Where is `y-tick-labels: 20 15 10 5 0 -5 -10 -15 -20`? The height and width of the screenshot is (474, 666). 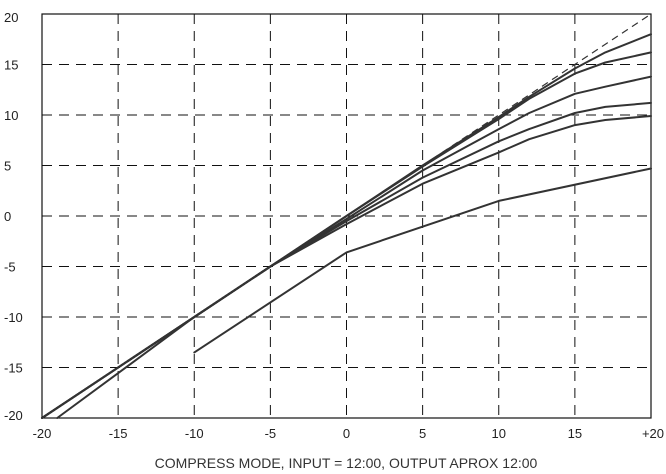 y-tick-labels: 20 15 10 5 0 -5 -10 -15 -20 is located at coordinates (13, 216).